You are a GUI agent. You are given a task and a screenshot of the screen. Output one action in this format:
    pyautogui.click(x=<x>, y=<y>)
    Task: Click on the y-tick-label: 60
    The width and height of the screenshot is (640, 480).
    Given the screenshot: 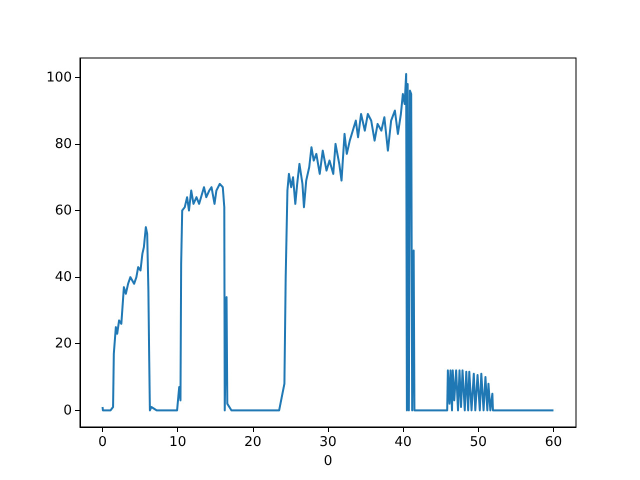 What is the action you would take?
    pyautogui.click(x=63, y=210)
    